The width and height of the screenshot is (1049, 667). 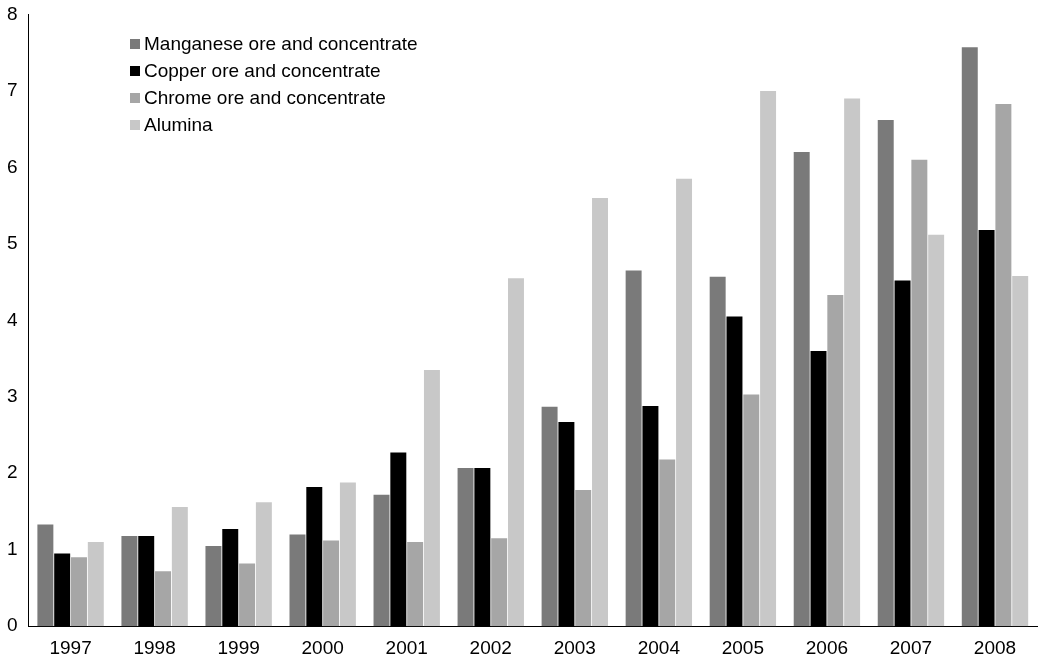 I want to click on x-tick-label: 2008, so click(x=995, y=647).